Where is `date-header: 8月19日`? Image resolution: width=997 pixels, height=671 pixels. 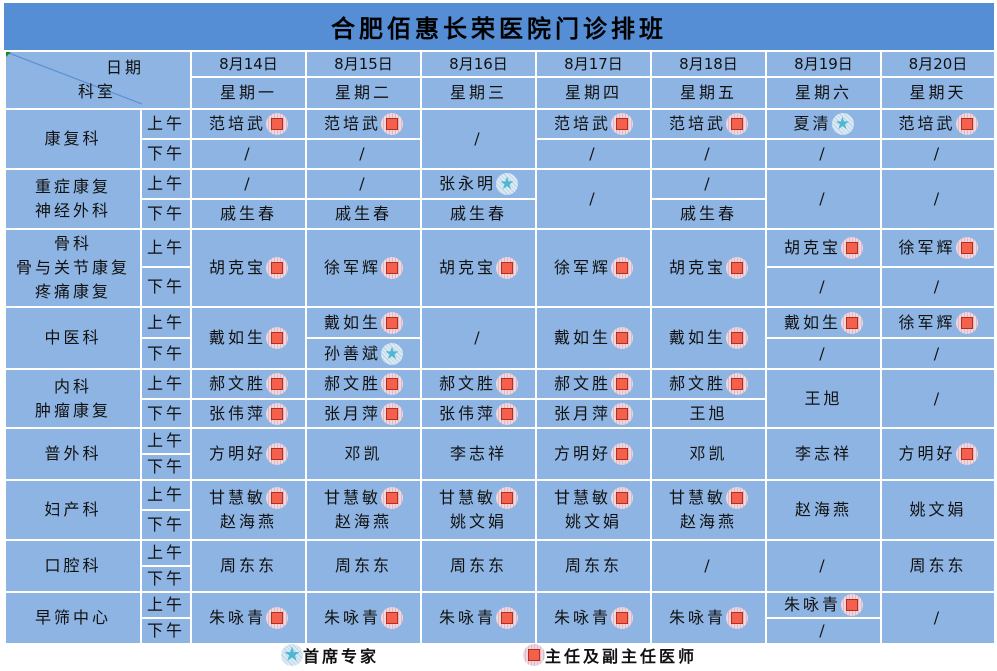
date-header: 8月19日 is located at coordinates (823, 64).